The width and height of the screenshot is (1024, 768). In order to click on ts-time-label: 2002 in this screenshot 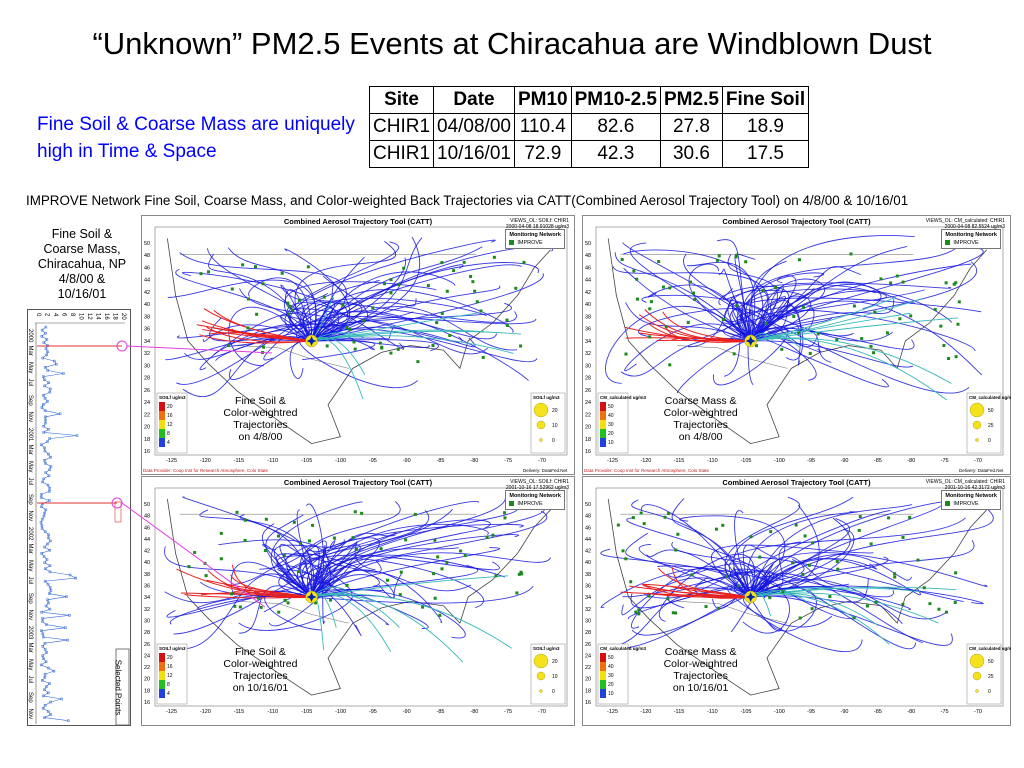, I will do `click(30, 534)`.